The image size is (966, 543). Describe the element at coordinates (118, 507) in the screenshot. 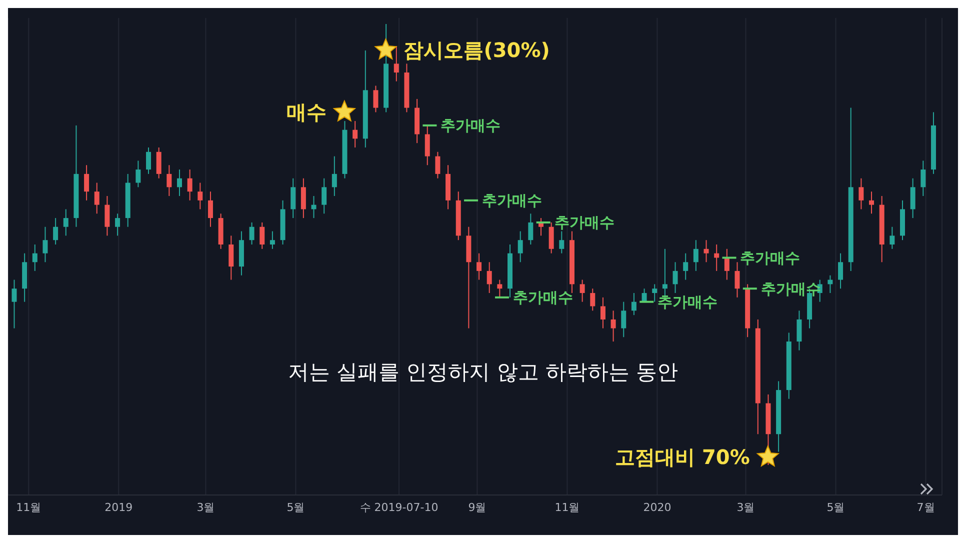

I see `x-tick-label: 2019` at that location.